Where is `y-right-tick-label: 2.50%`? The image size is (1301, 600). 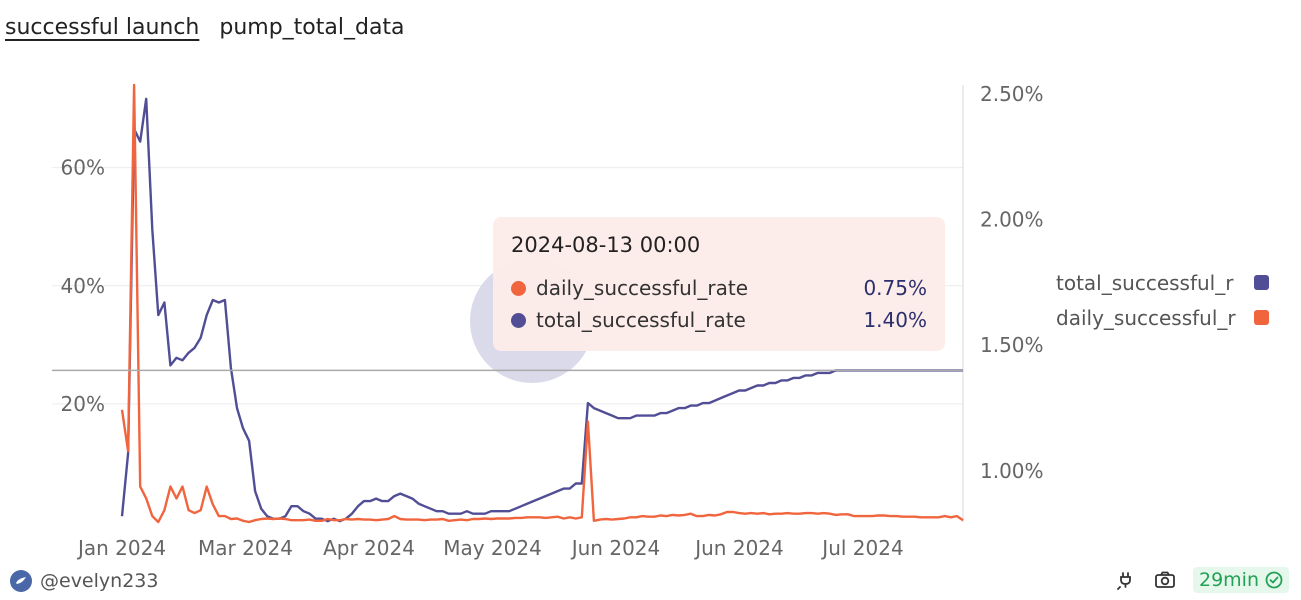
y-right-tick-label: 2.50% is located at coordinates (1012, 94).